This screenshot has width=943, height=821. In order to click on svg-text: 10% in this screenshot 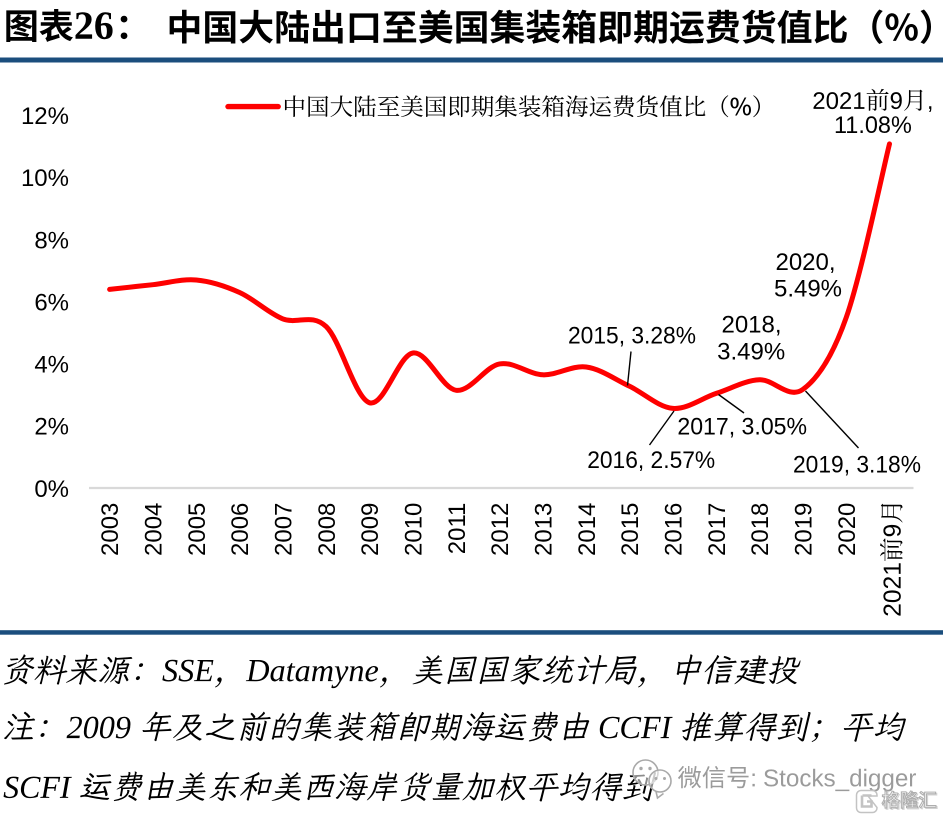, I will do `click(45, 178)`.